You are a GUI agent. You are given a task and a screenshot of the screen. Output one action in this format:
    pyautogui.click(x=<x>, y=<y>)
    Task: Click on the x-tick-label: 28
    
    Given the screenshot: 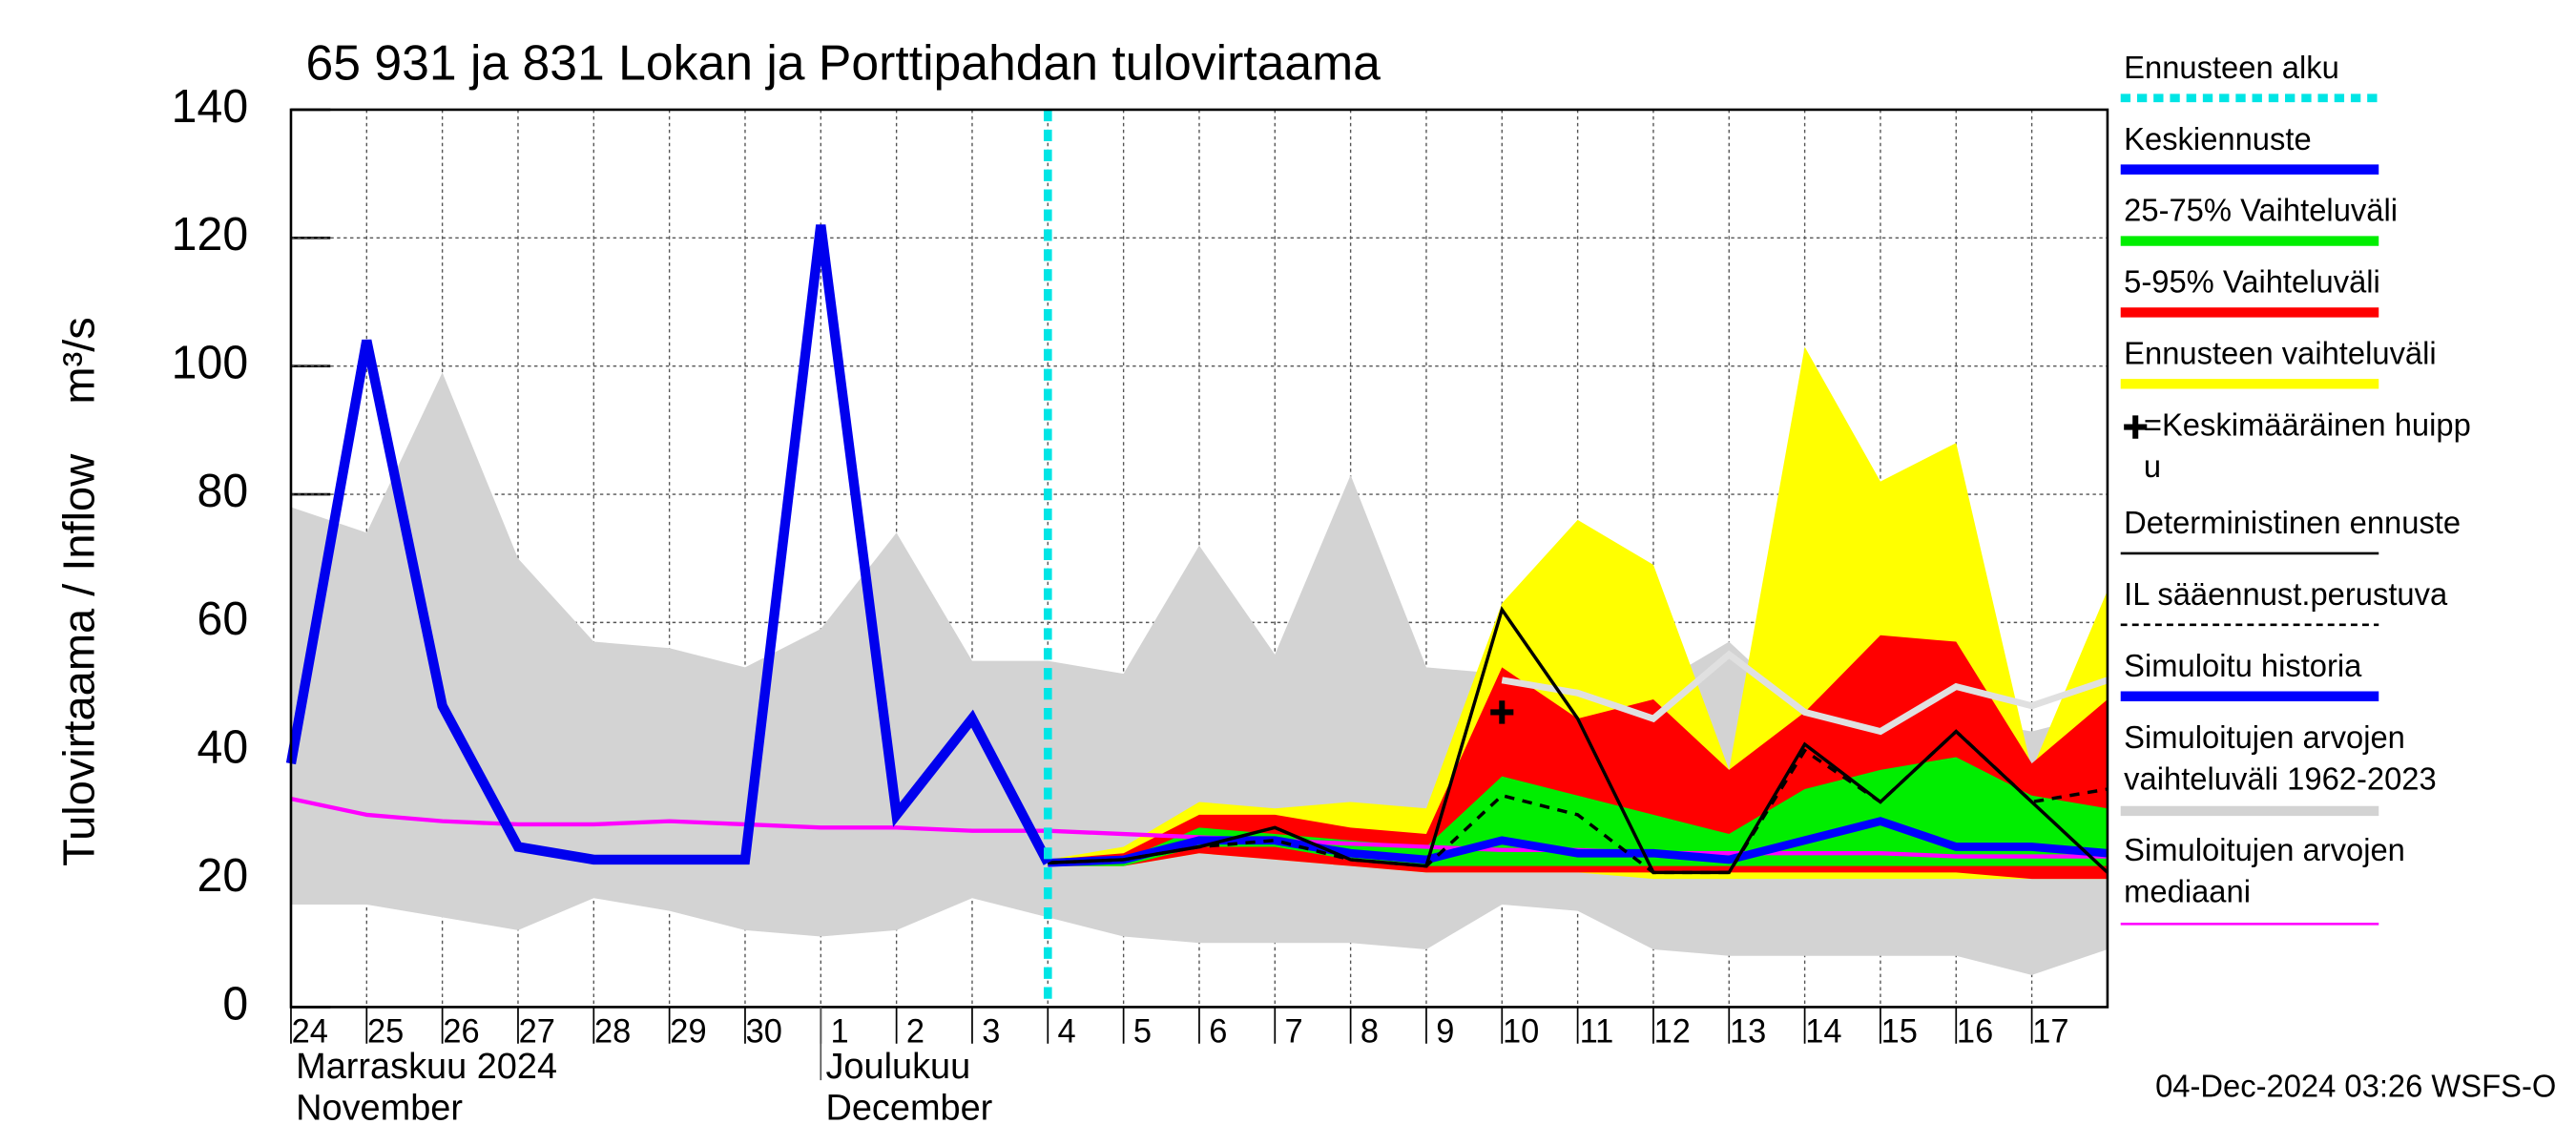 What is the action you would take?
    pyautogui.click(x=612, y=1031)
    